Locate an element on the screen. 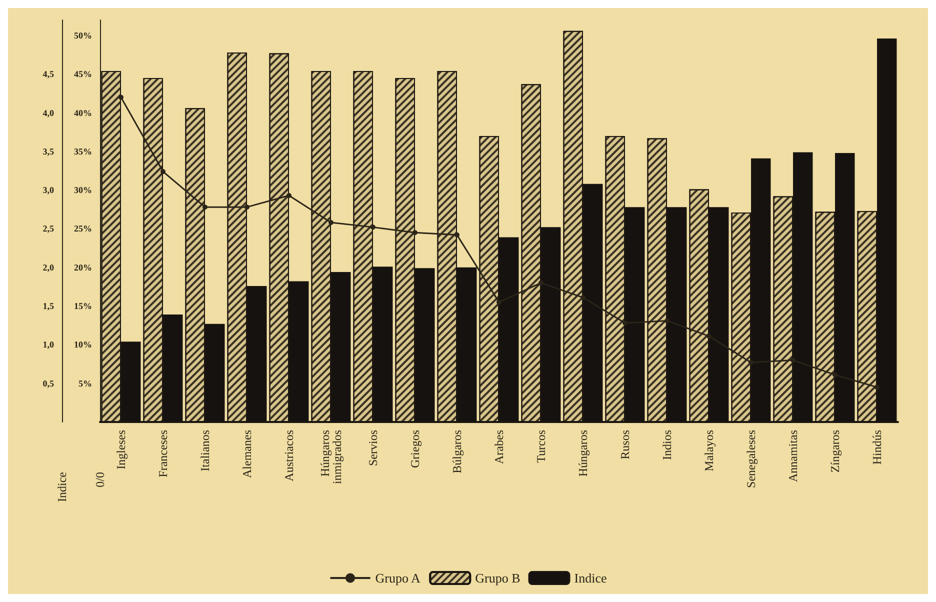 The height and width of the screenshot is (602, 936). y2-tick-label: 2,5 is located at coordinates (48, 229).